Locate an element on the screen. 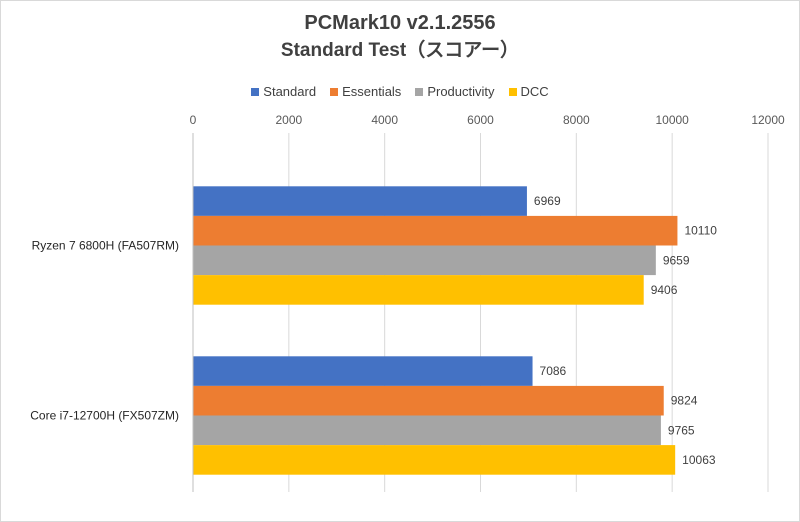  x-tick-label: 8000 is located at coordinates (576, 120).